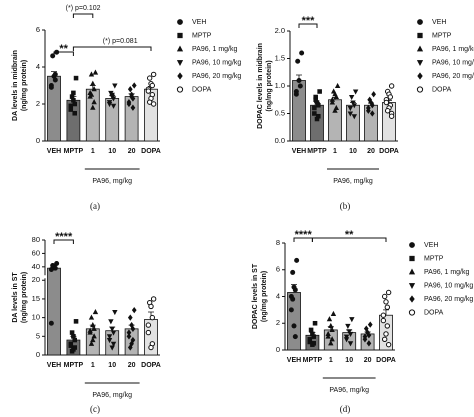 The image size is (474, 417). Describe the element at coordinates (215, 49) in the screenshot. I see `legend-label: PA96, 1 mg/kg` at that location.